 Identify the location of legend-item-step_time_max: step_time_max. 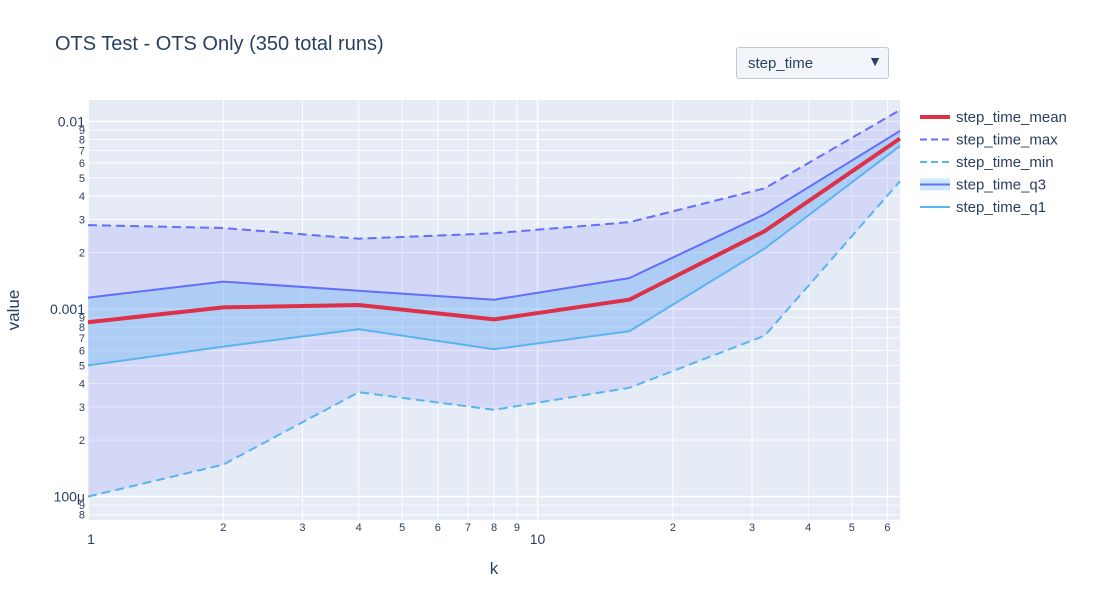
(989, 140).